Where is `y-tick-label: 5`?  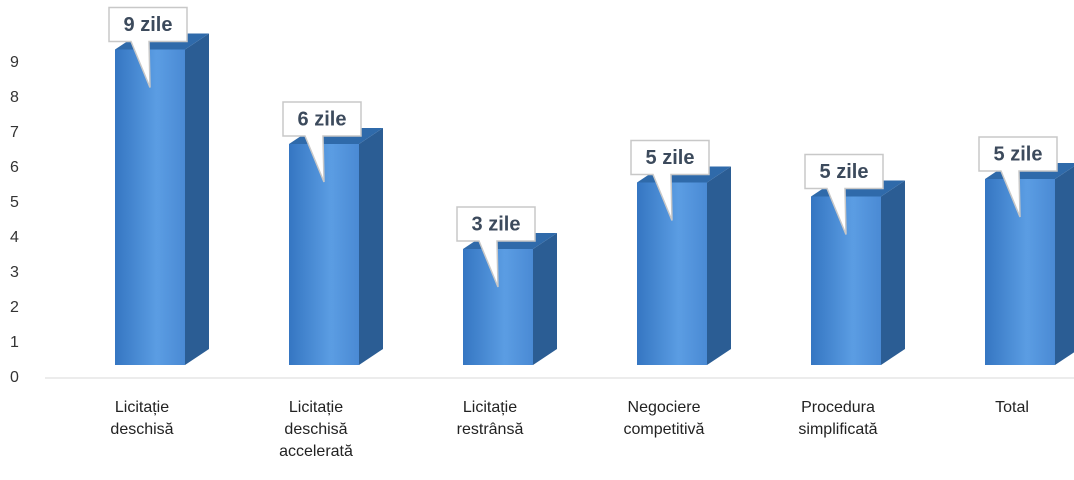
y-tick-label: 5 is located at coordinates (14, 202).